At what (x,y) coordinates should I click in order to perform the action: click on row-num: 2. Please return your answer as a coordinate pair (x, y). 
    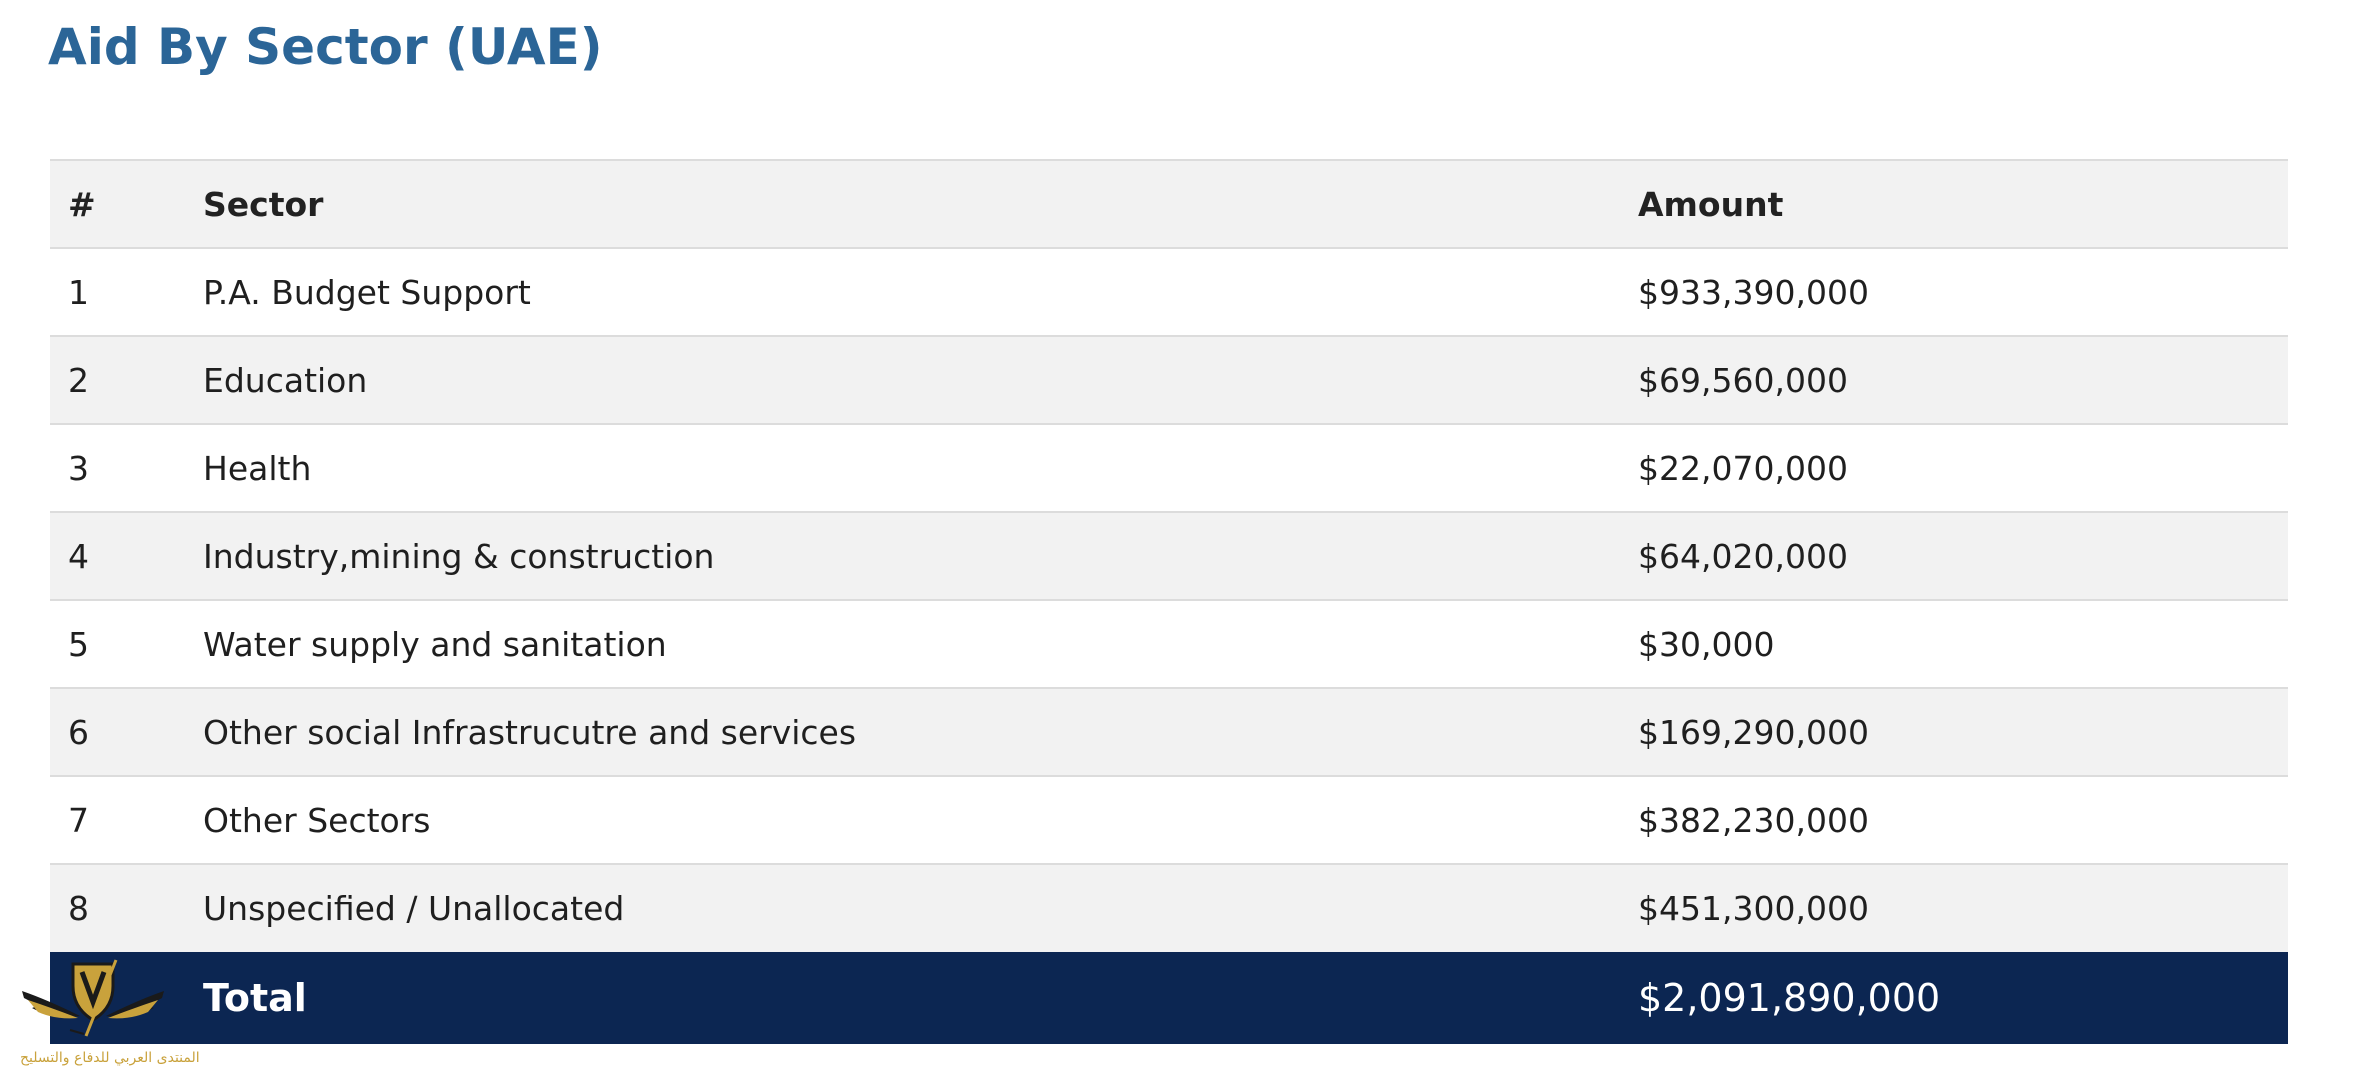
    Looking at the image, I should click on (117, 379).